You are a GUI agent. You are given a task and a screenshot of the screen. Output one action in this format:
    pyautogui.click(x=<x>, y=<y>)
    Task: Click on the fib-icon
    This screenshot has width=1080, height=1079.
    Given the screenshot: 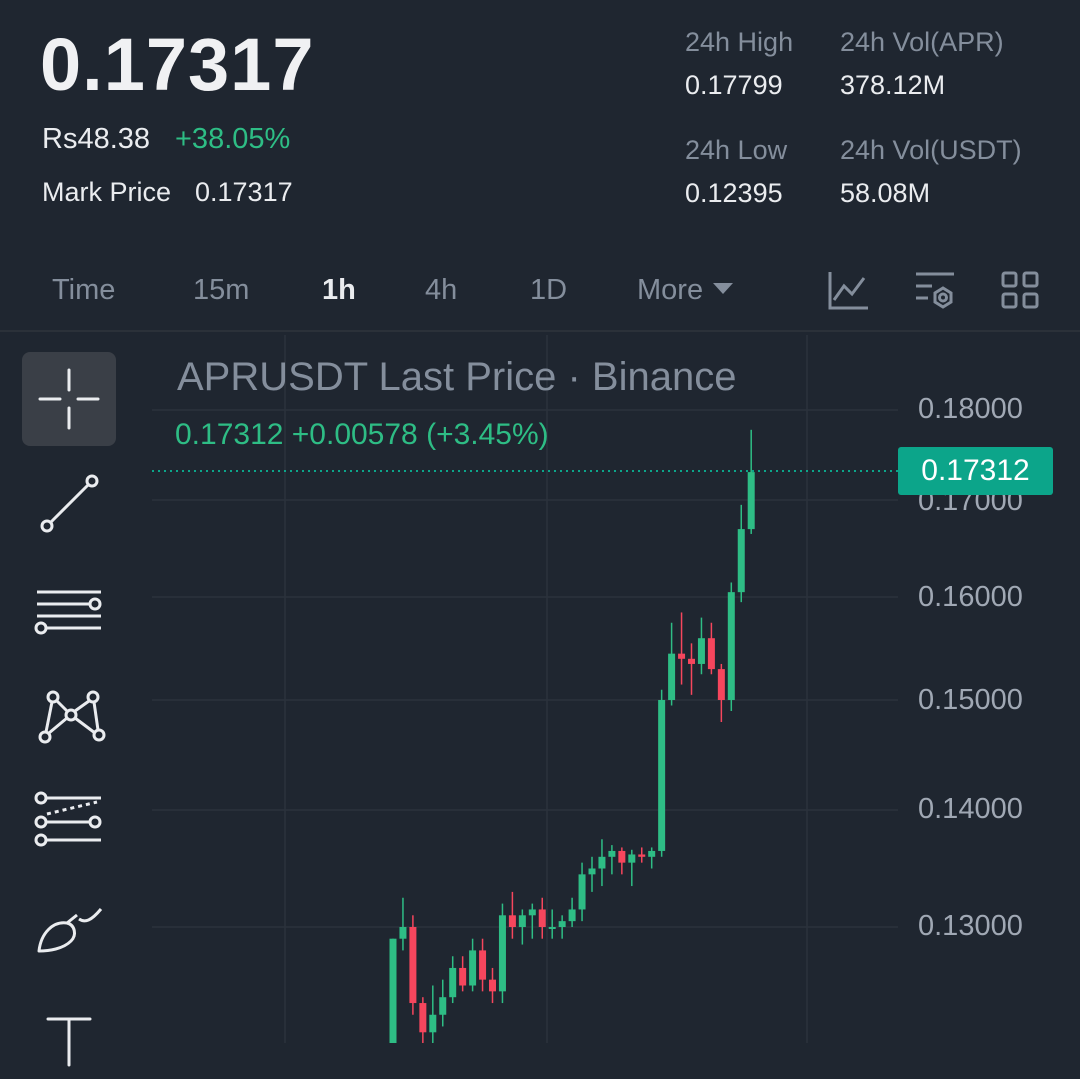 What is the action you would take?
    pyautogui.click(x=68, y=819)
    